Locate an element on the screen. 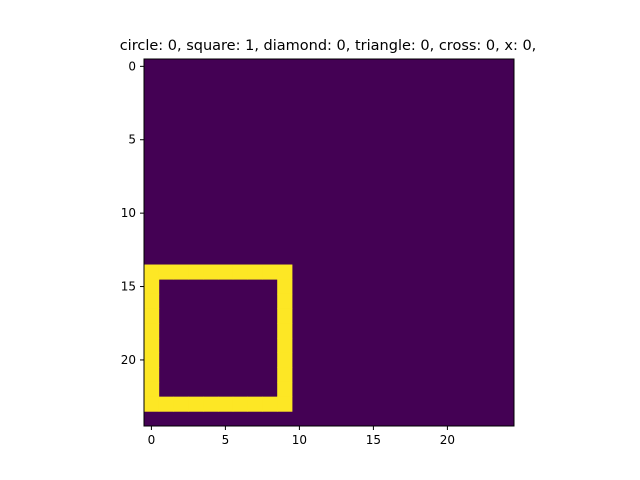 The height and width of the screenshot is (480, 640). y-tick-label: 10 is located at coordinates (128, 213).